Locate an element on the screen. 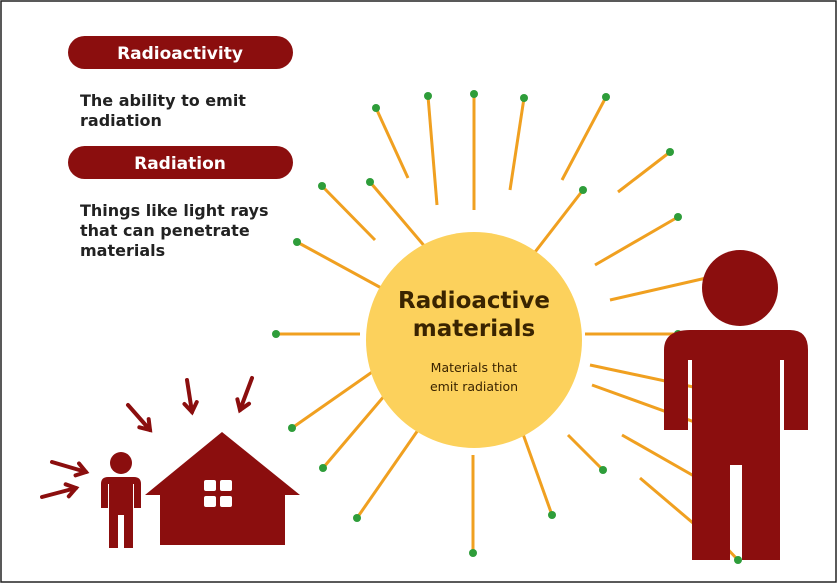  center-circle is located at coordinates (474, 340).